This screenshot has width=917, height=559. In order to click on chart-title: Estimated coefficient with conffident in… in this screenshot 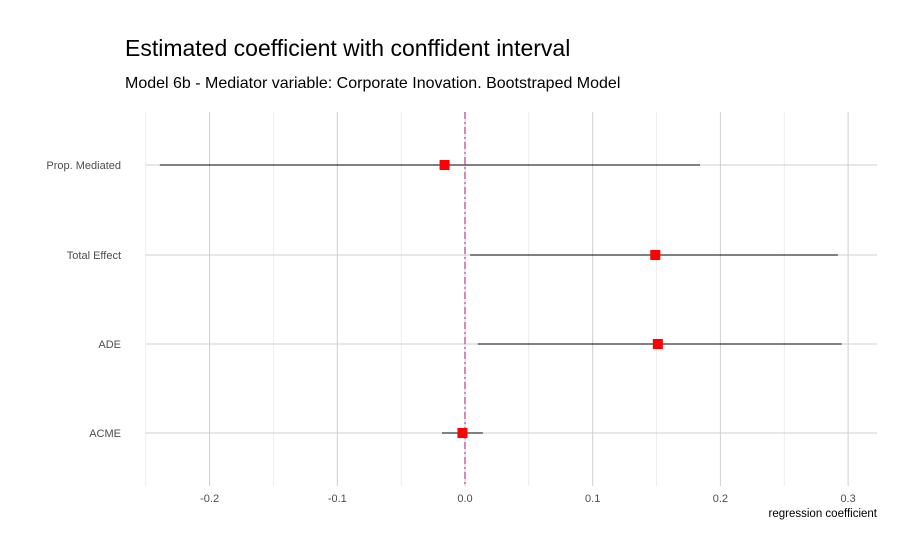, I will do `click(348, 48)`.